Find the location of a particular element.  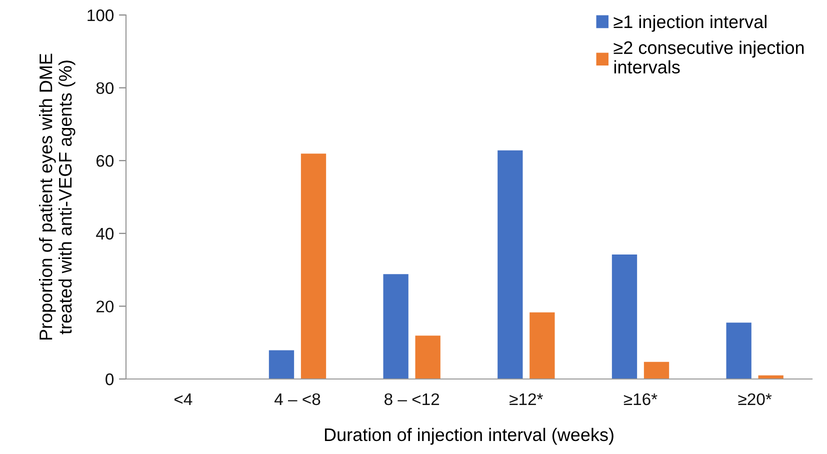

y-tick-label: 80 is located at coordinates (105, 88).